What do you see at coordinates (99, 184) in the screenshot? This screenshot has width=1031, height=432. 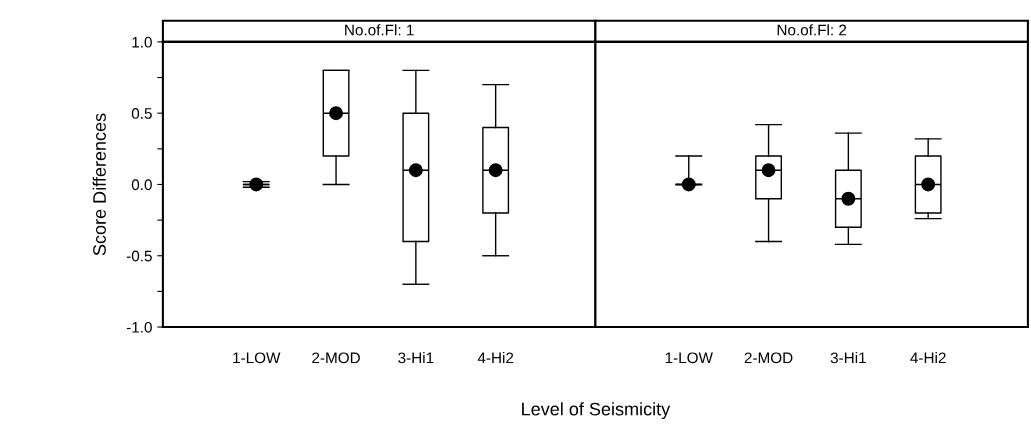 I see `y-axis-title: Score Differences` at bounding box center [99, 184].